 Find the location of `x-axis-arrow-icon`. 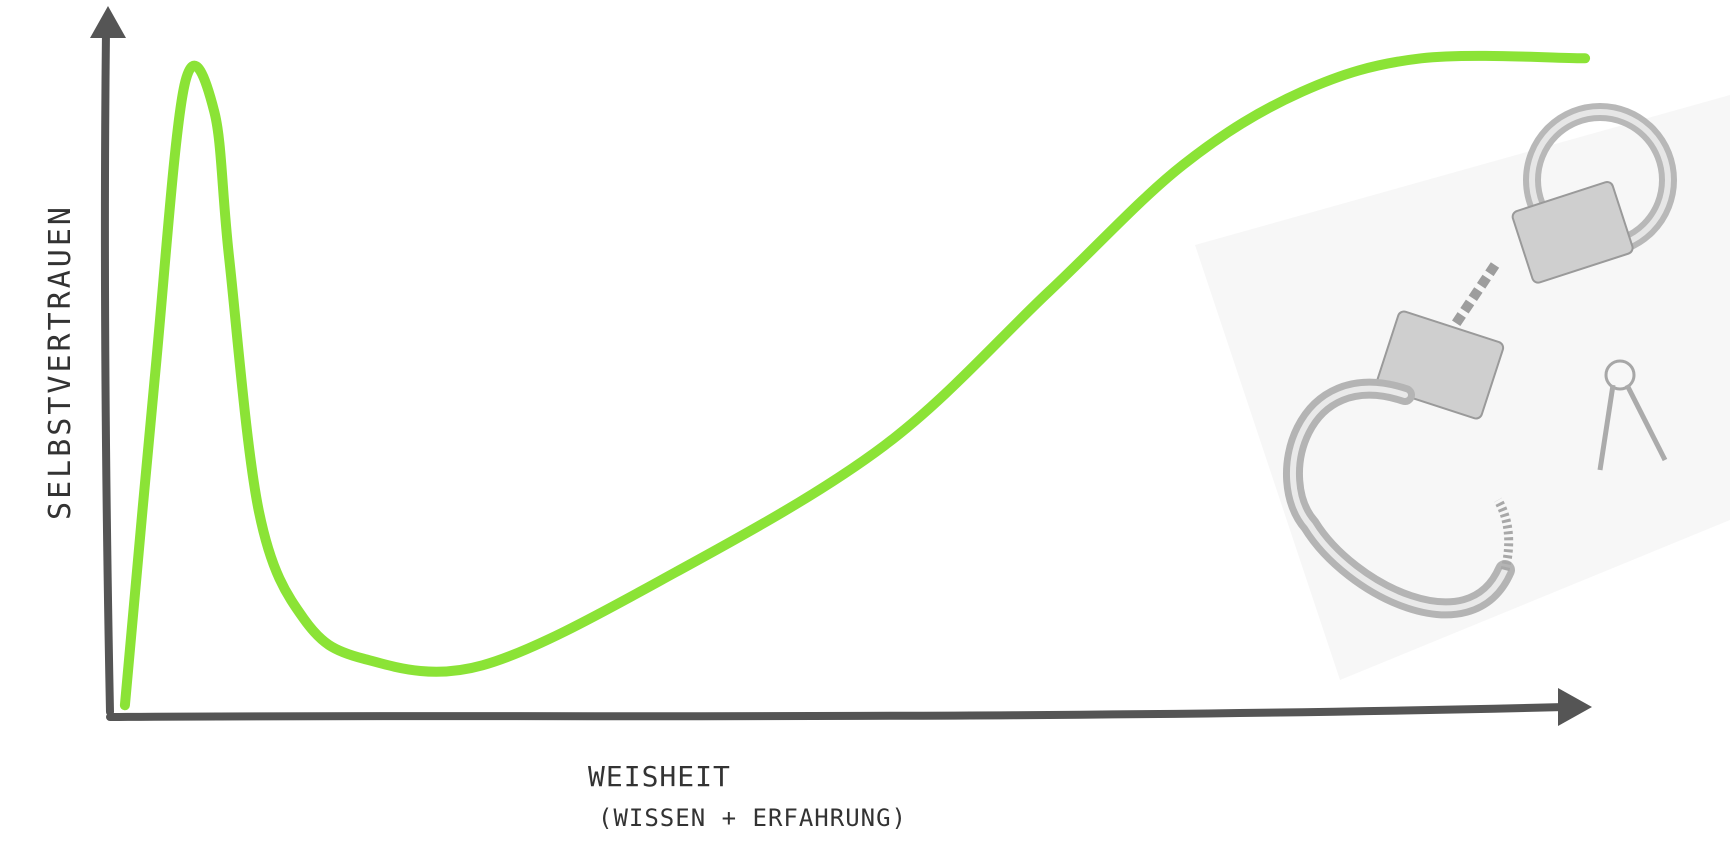

x-axis-arrow-icon is located at coordinates (1575, 707).